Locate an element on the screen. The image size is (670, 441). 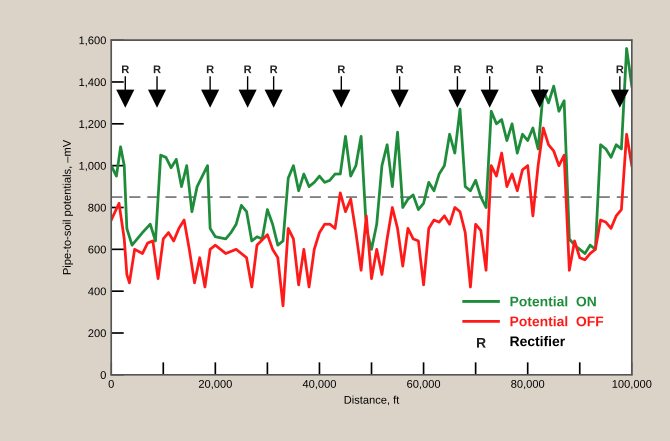
text: R is located at coordinates (481, 343).